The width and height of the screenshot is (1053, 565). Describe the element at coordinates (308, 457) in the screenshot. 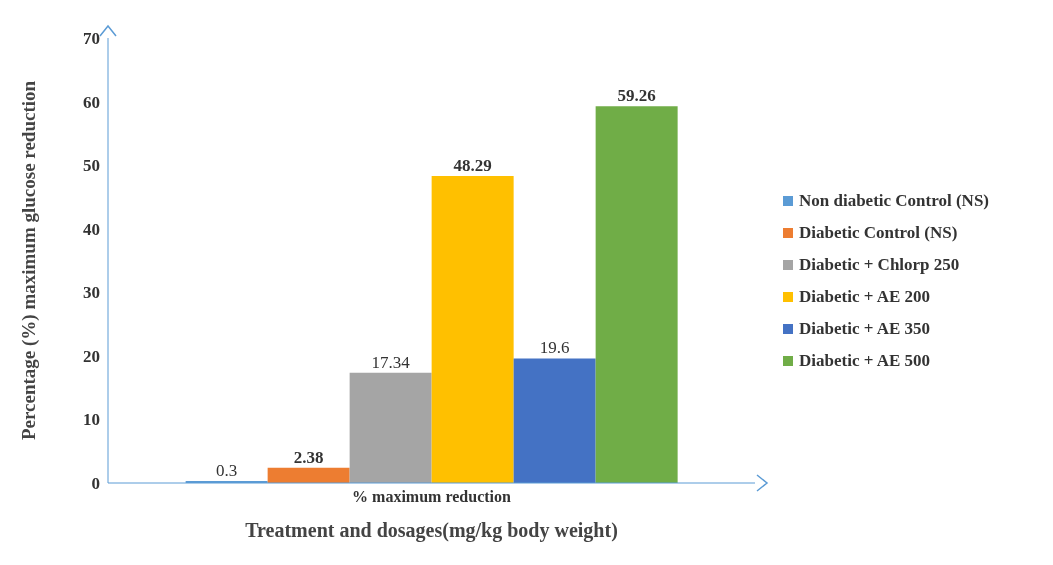

I see `data-label: 2.38` at that location.